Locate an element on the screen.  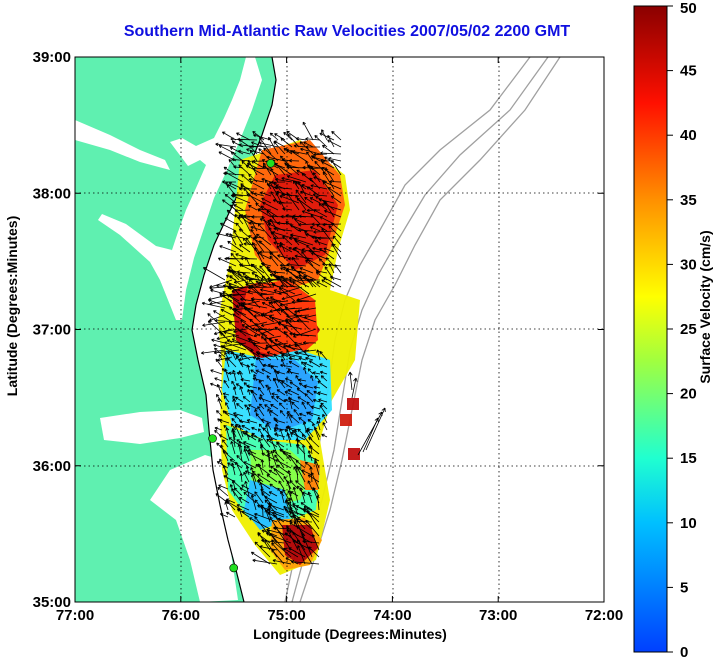
x-tick-label: 74:00 is located at coordinates (392, 615).